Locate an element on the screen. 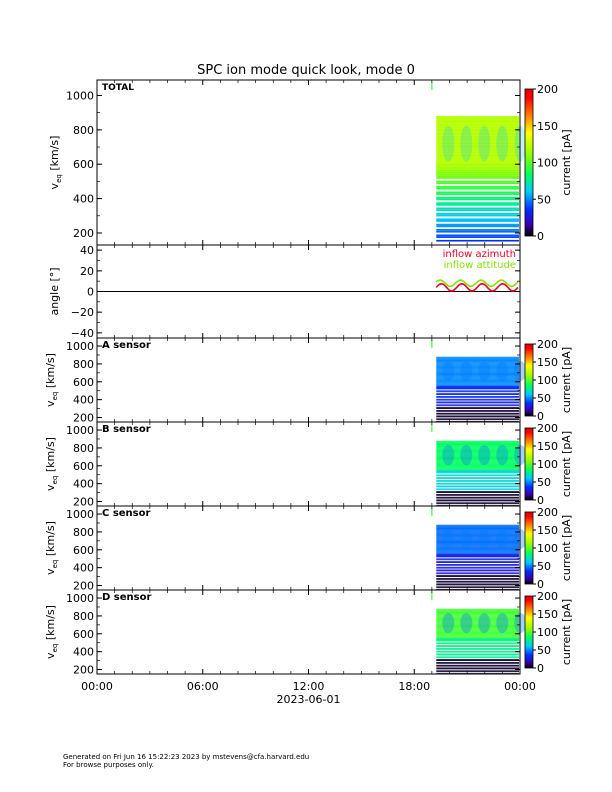 The height and width of the screenshot is (792, 612). colorbar-tick-label: 0 is located at coordinates (540, 584).